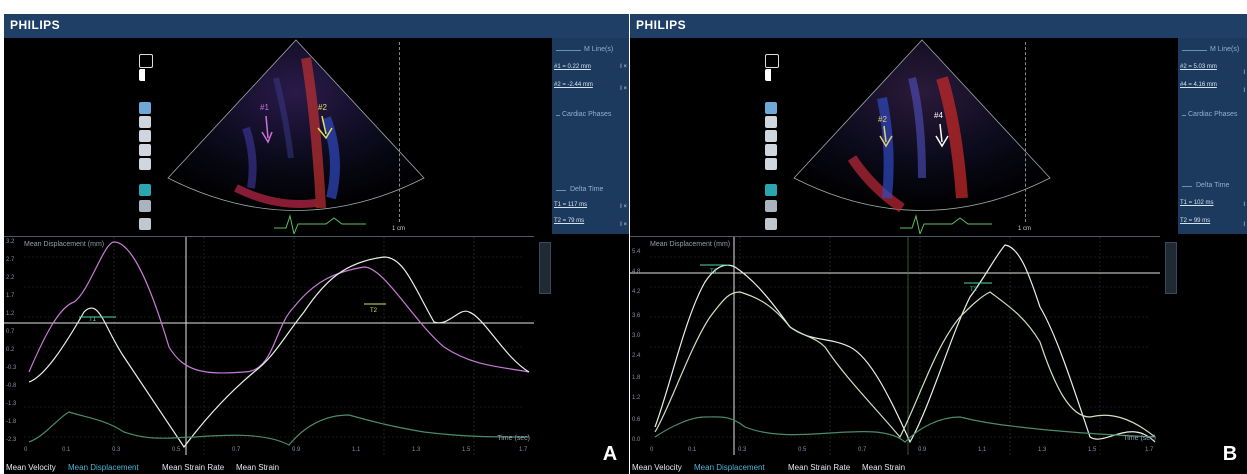 Image resolution: width=1247 pixels, height=474 pixels. What do you see at coordinates (513, 438) in the screenshot?
I see `time-axis-label: Time (sec)` at bounding box center [513, 438].